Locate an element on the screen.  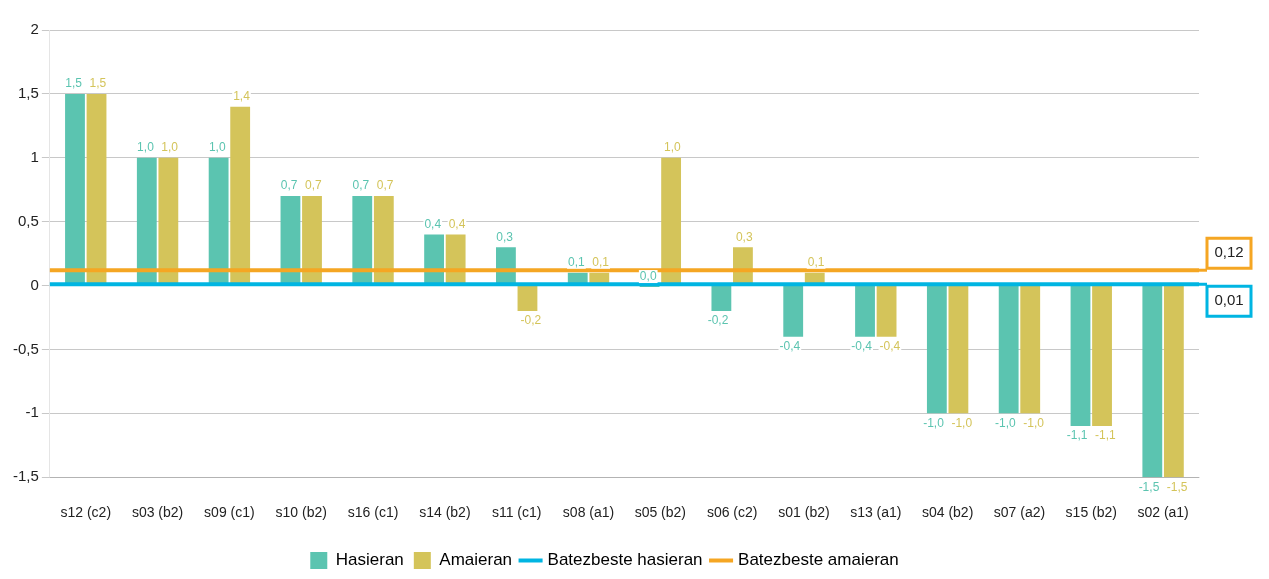
legend-label: Hasieran is located at coordinates (369, 560).